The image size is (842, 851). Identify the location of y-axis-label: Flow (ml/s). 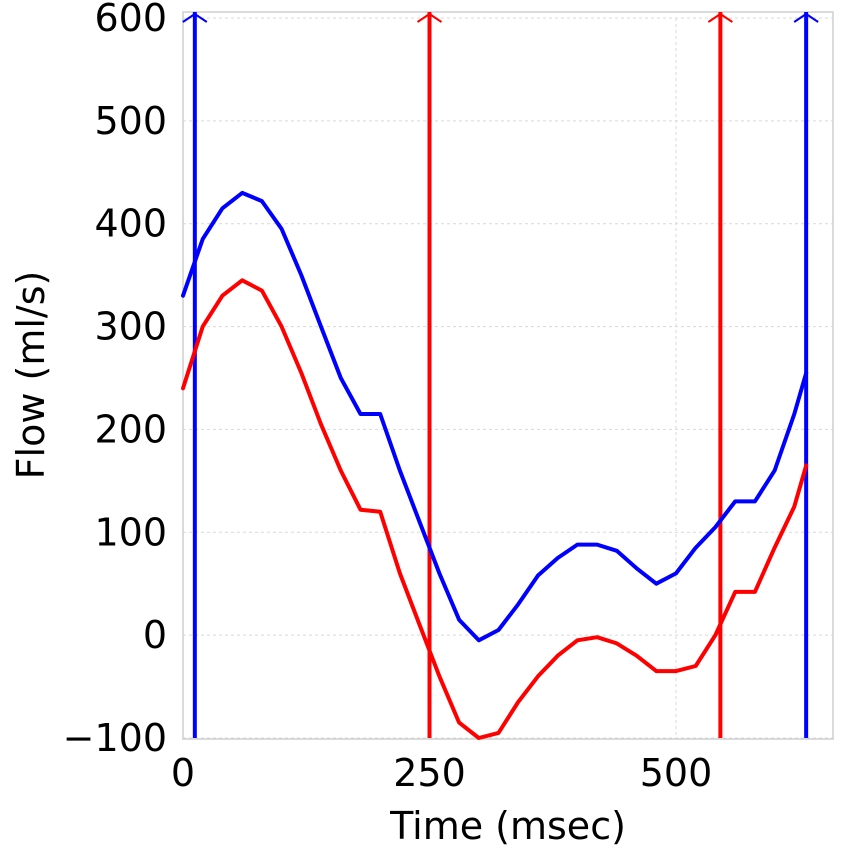
(31, 375).